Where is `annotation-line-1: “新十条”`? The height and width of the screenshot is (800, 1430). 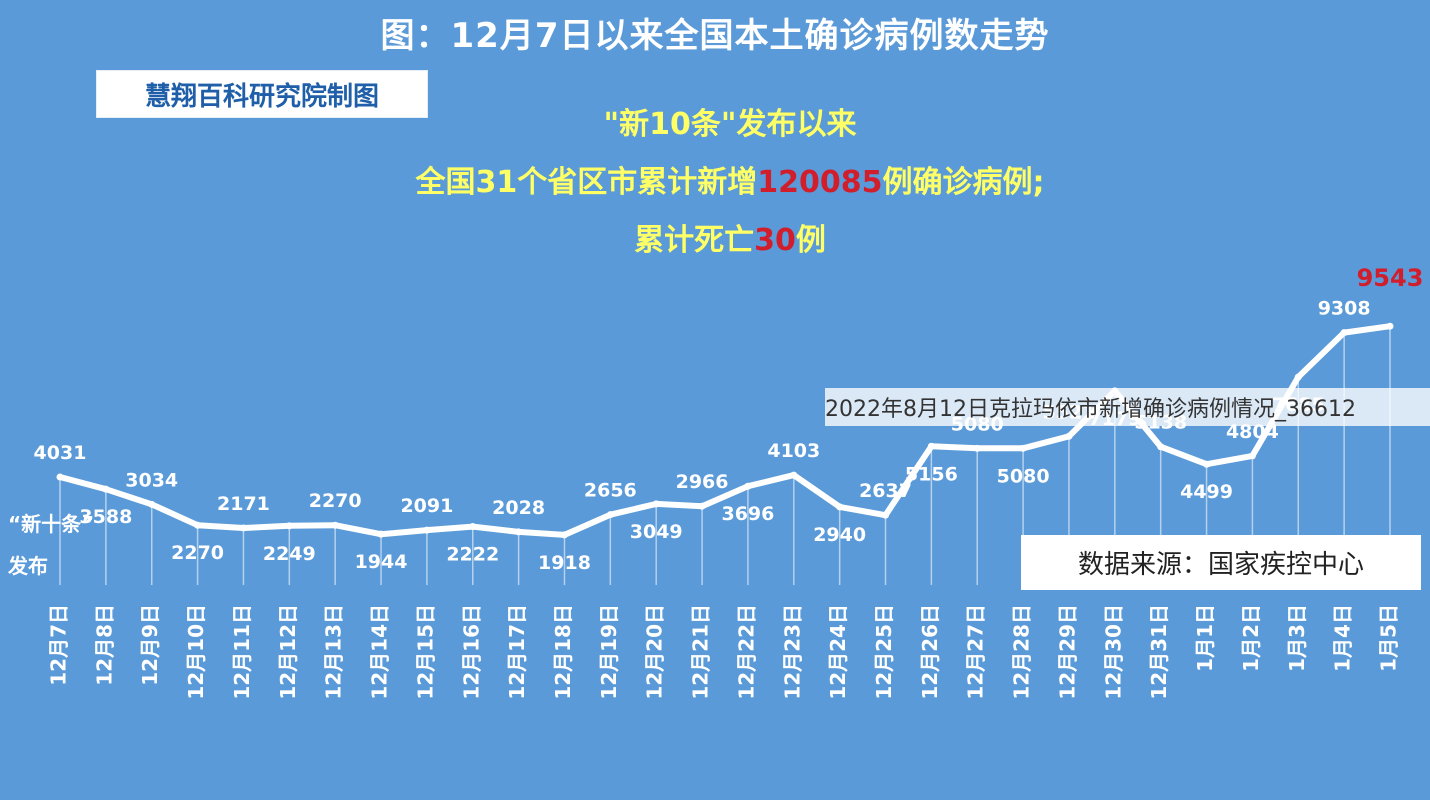
annotation-line-1: “新十条” is located at coordinates (51, 524).